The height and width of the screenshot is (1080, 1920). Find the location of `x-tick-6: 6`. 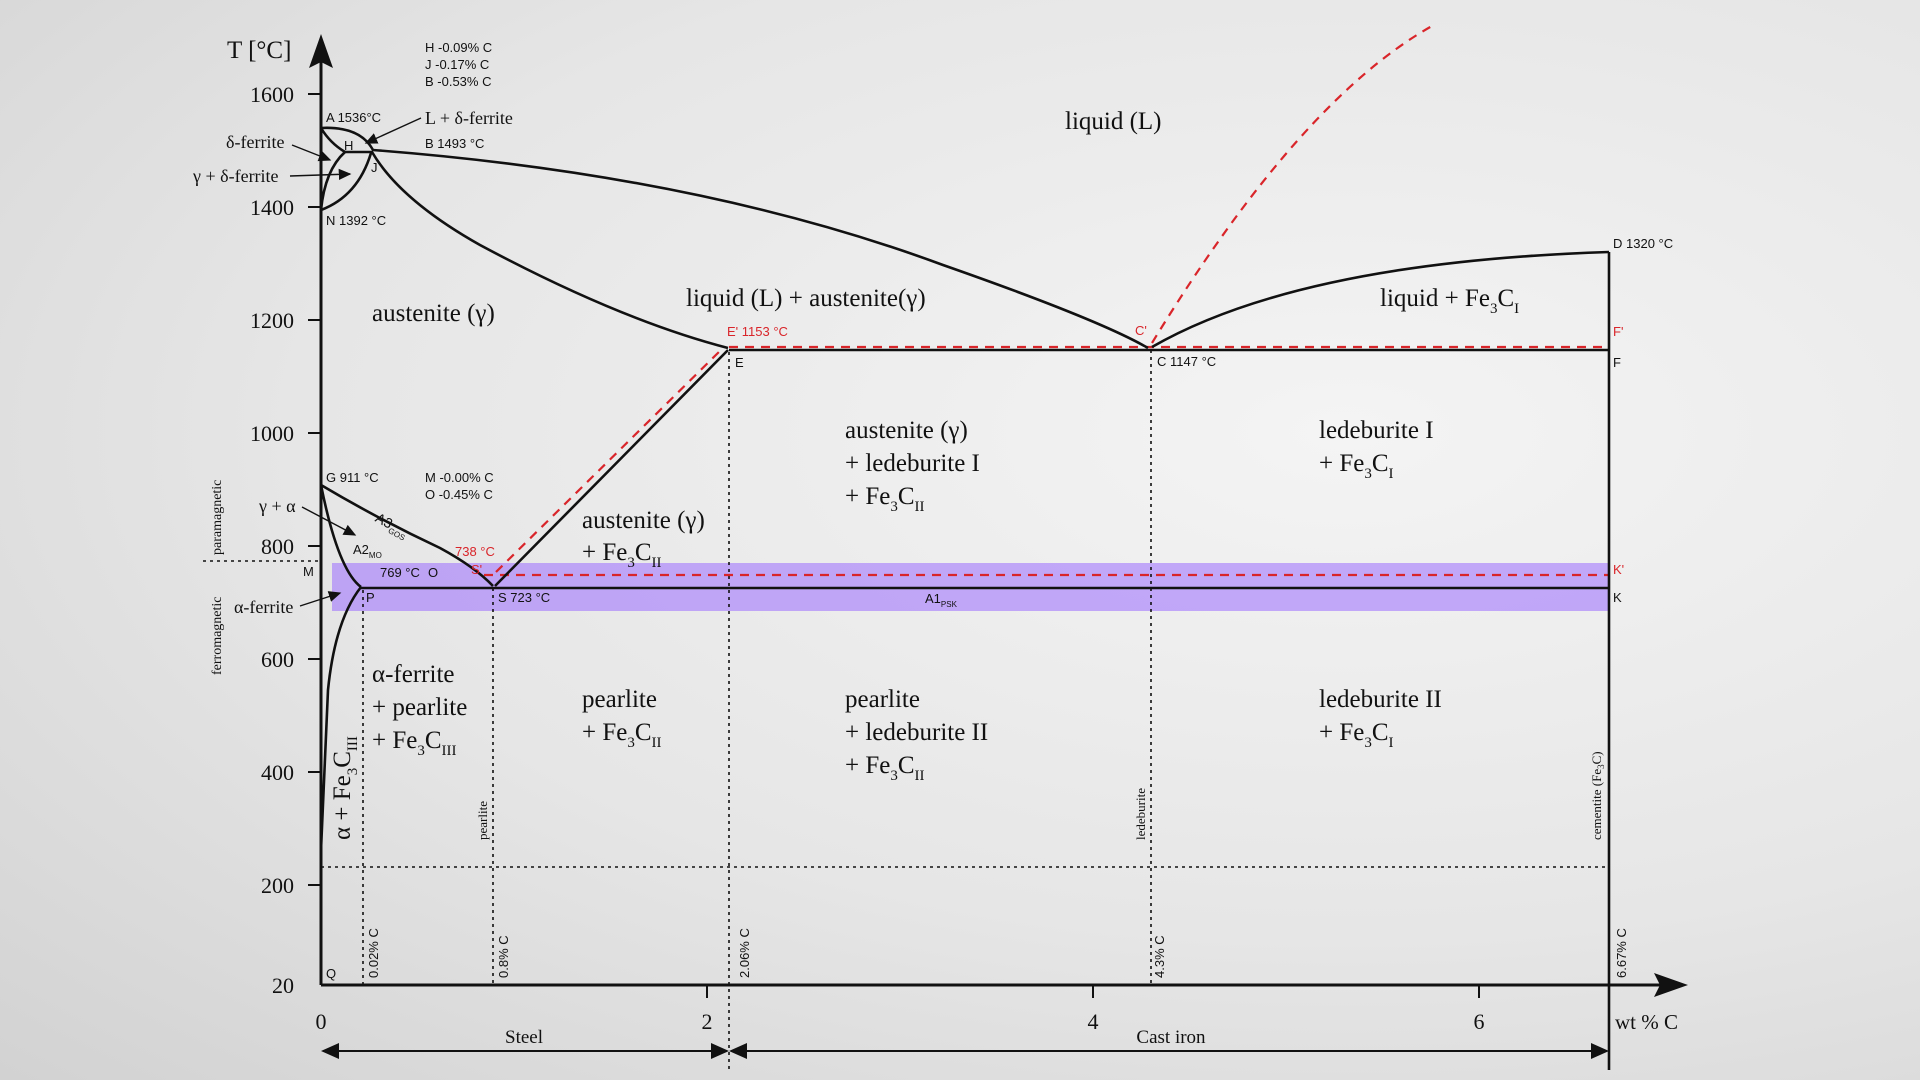

x-tick-6: 6 is located at coordinates (1479, 1021).